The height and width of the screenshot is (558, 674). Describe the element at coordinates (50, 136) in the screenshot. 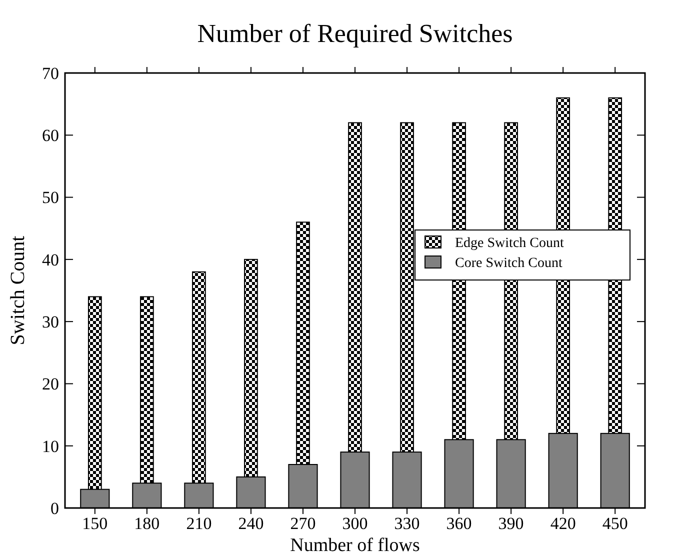

I see `y-tick-label: 60` at that location.